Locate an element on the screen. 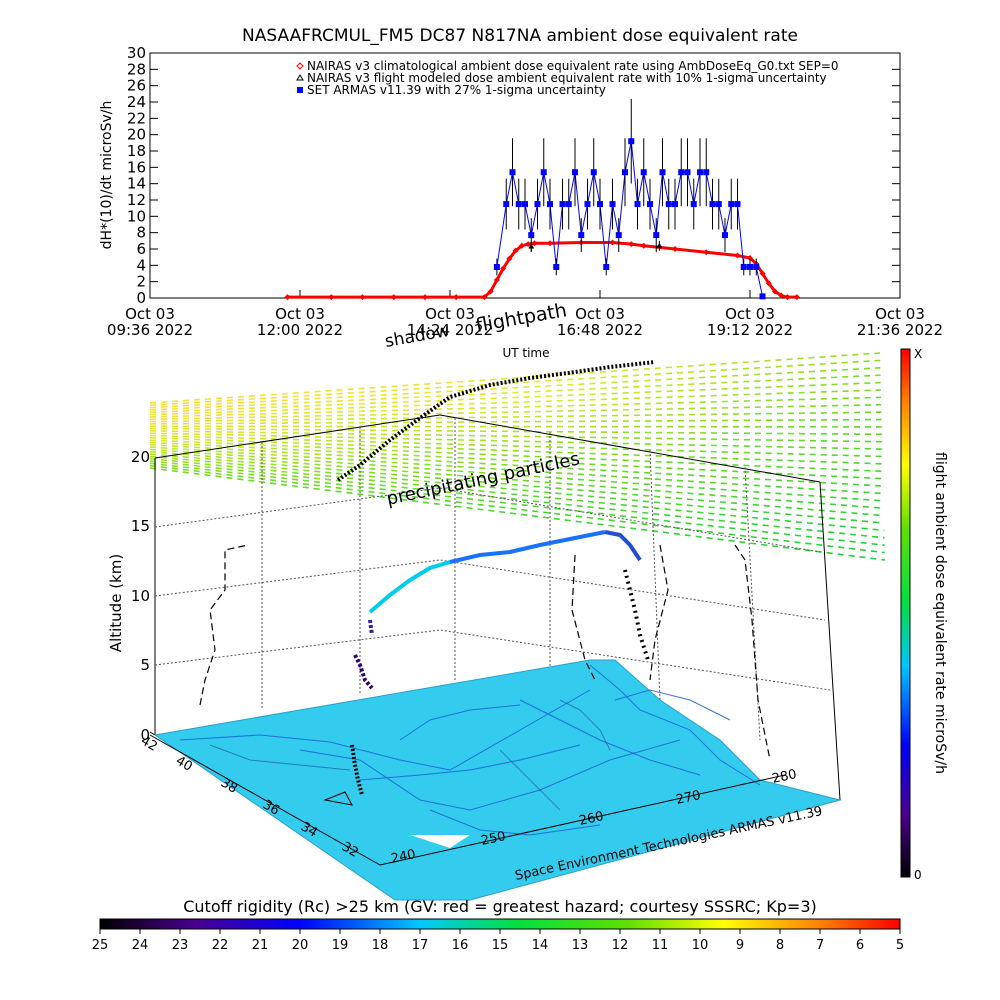 The height and width of the screenshot is (1000, 1000). y-tick-label: 6 is located at coordinates (141, 249).